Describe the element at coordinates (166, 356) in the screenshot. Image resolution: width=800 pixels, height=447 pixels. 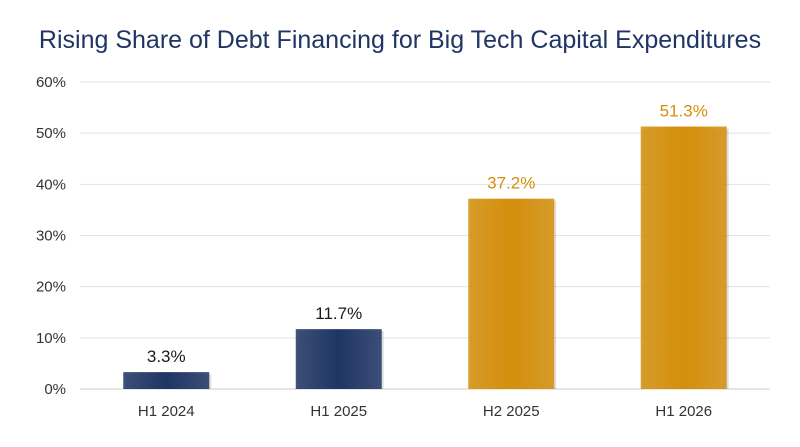
I see `data-label: 3.3%` at that location.